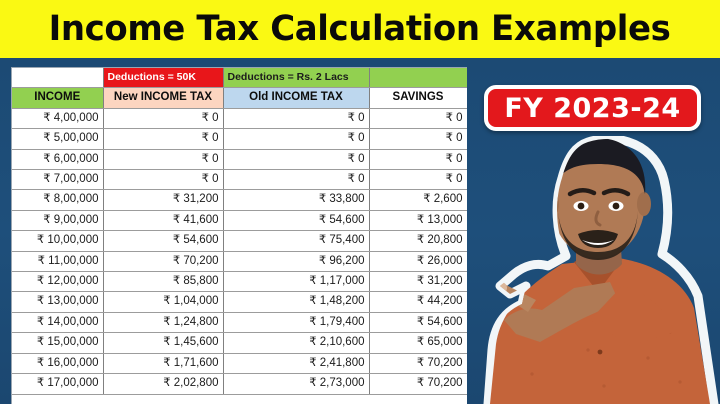  I want to click on table-row: ₹ 9,00,000 ₹ 41,600 ₹ 54,600 ₹ 13,000, so click(239, 221).